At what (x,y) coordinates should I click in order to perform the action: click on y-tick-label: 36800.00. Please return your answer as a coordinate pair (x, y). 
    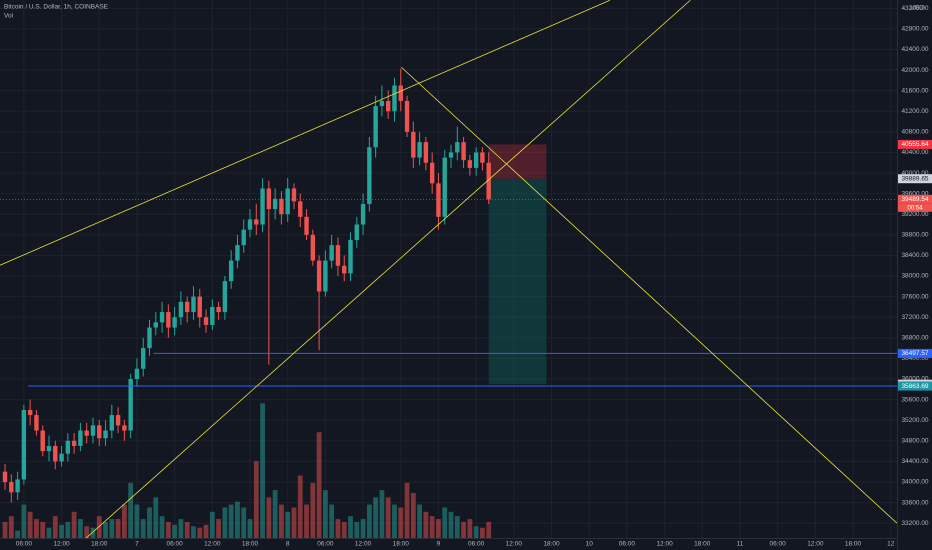
    Looking at the image, I should click on (914, 338).